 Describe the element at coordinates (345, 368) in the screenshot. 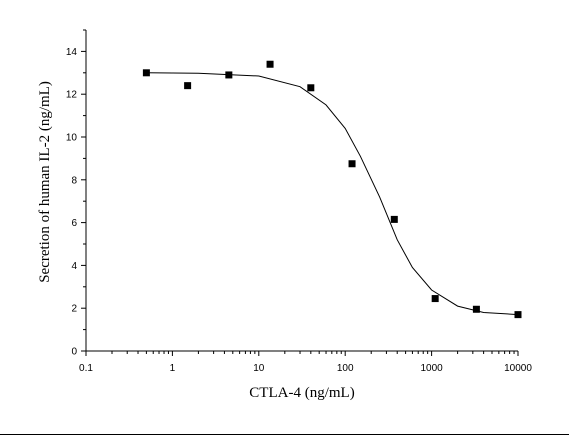

I see `x-tick-label: 100` at that location.